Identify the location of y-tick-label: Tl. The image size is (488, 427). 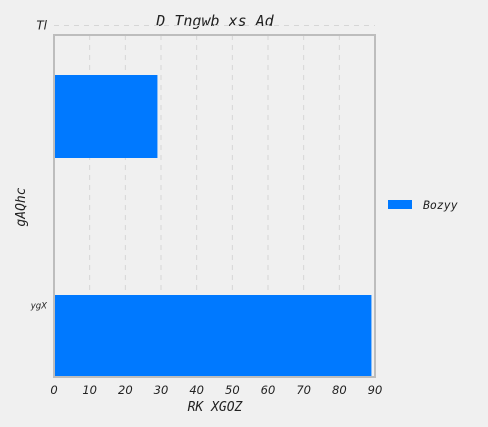
(41, 26).